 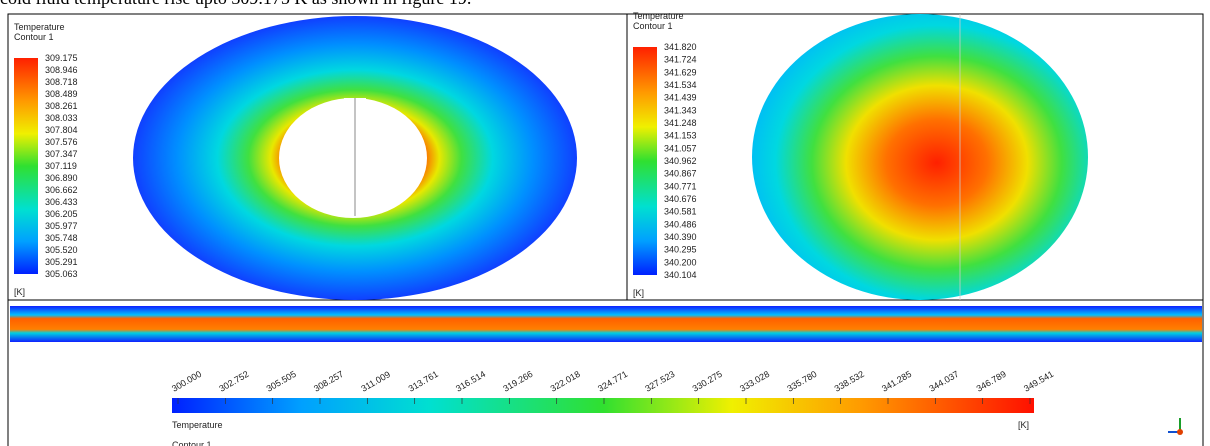 What do you see at coordinates (61, 130) in the screenshot?
I see `legend-label: 307.804` at bounding box center [61, 130].